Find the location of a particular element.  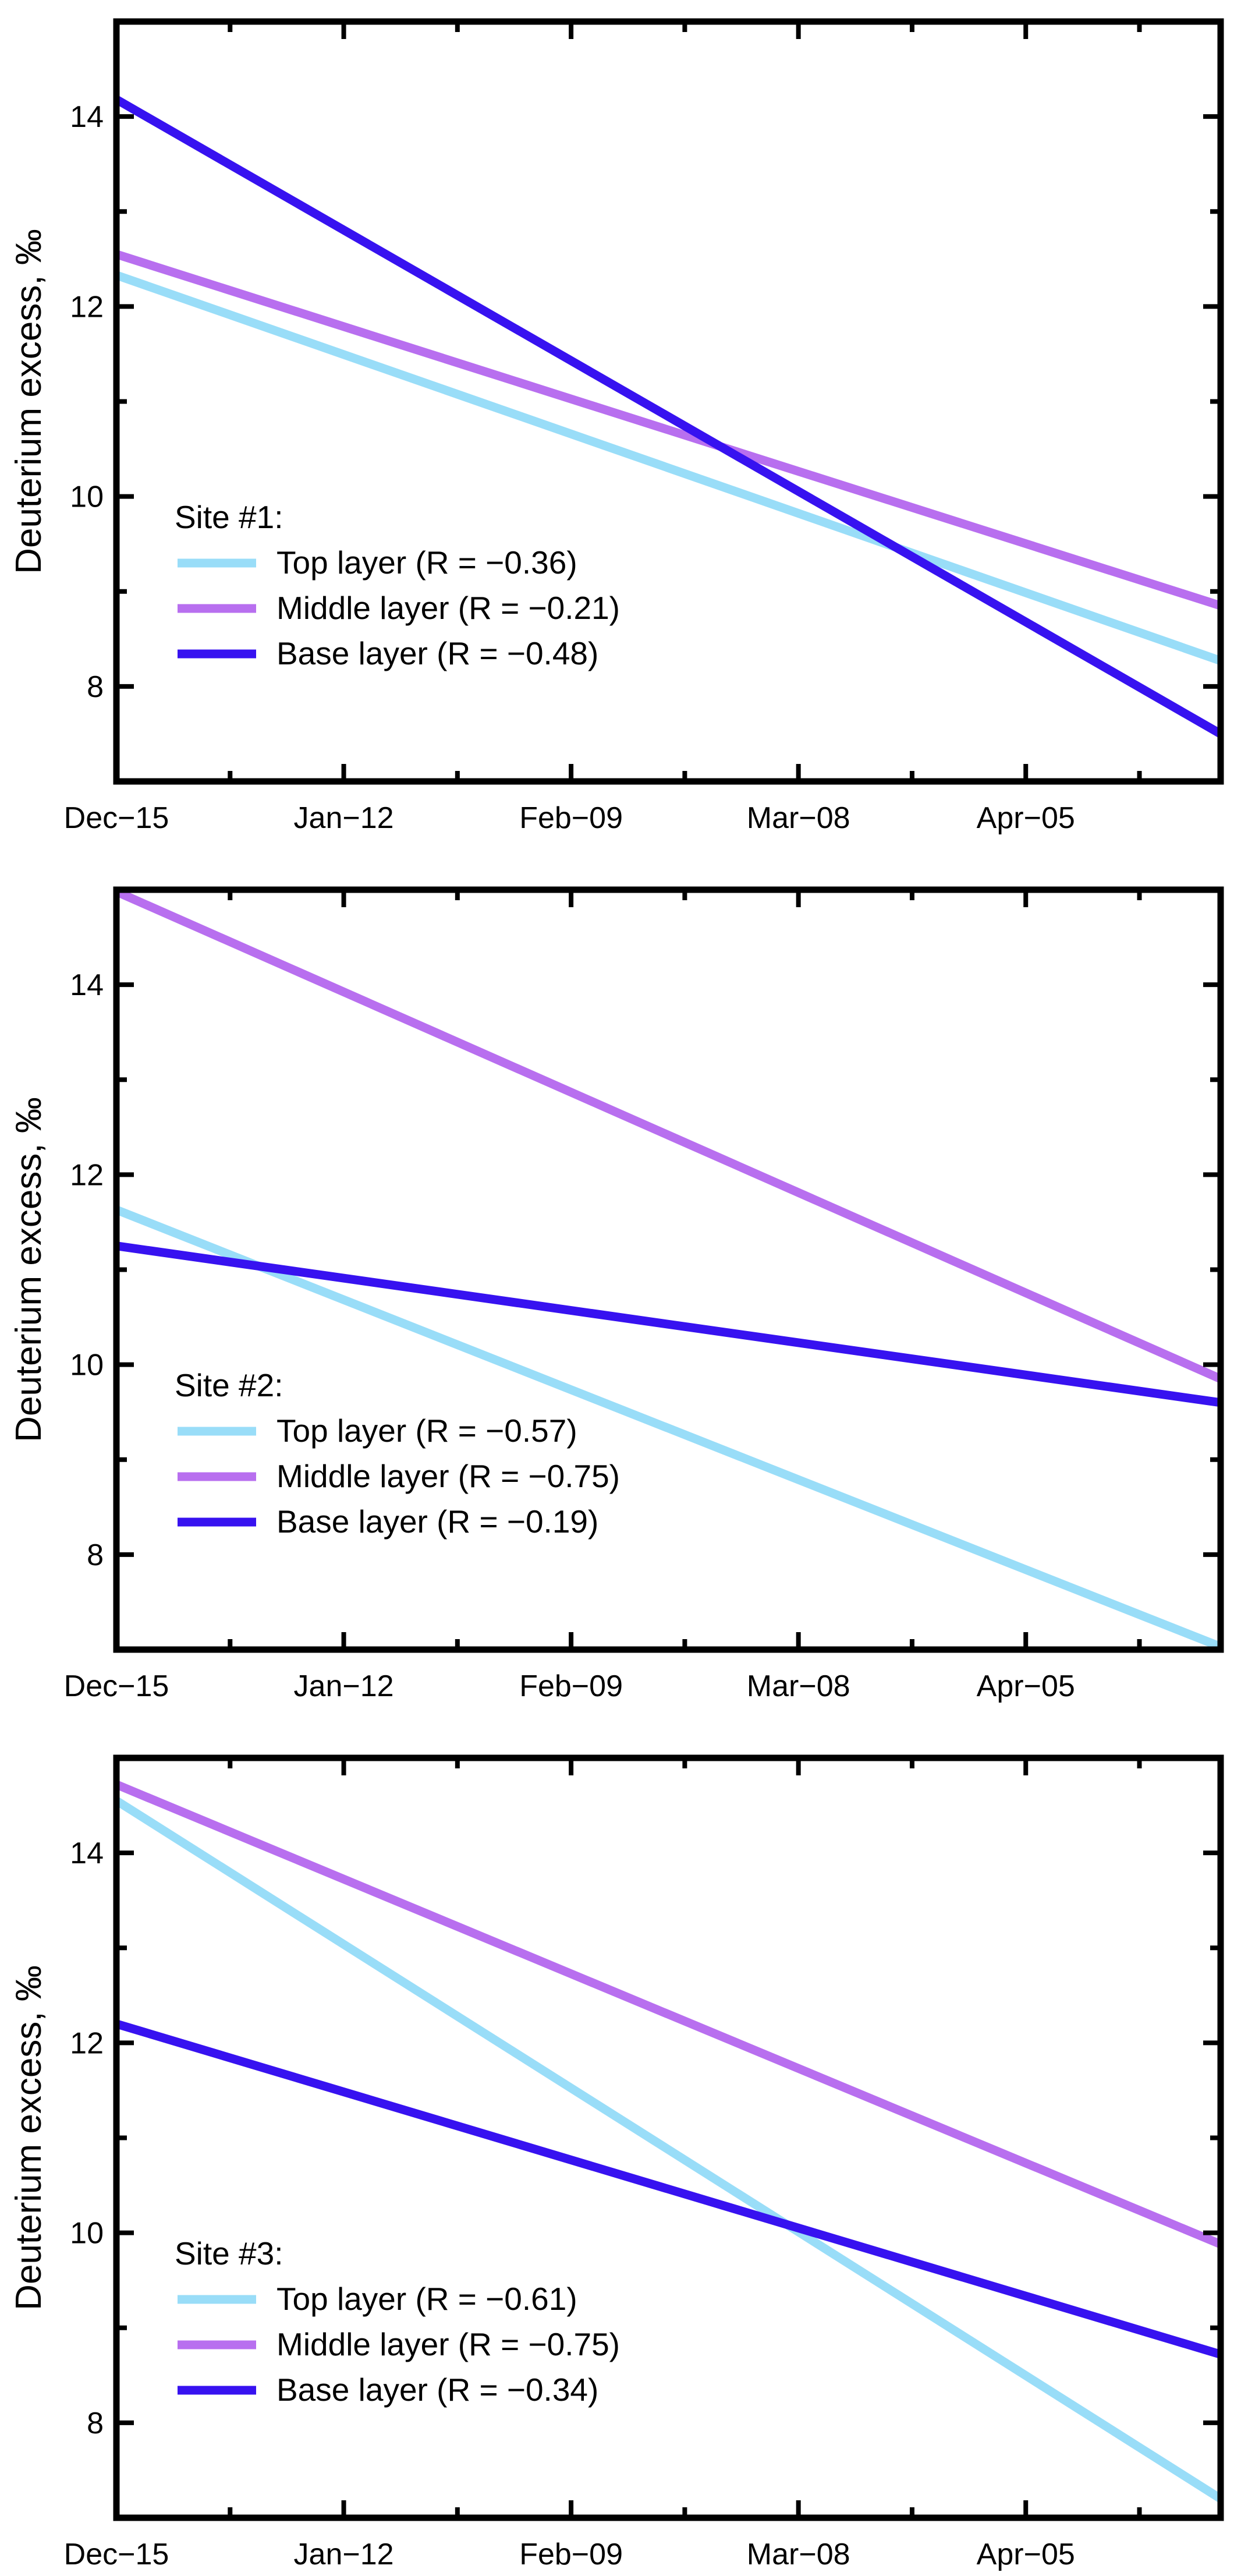

legend-label-base-layer: Base layer (R = −0.19) is located at coordinates (437, 1521).